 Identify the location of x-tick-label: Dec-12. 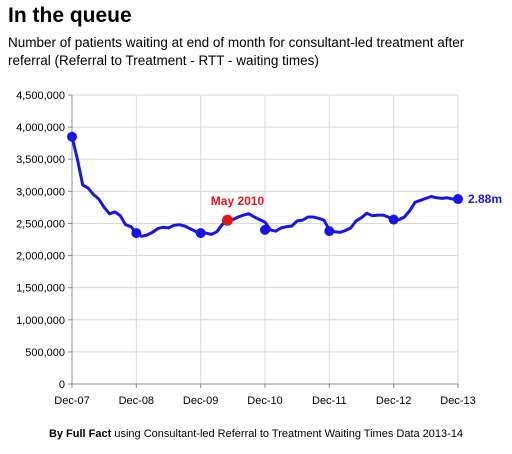
(393, 401).